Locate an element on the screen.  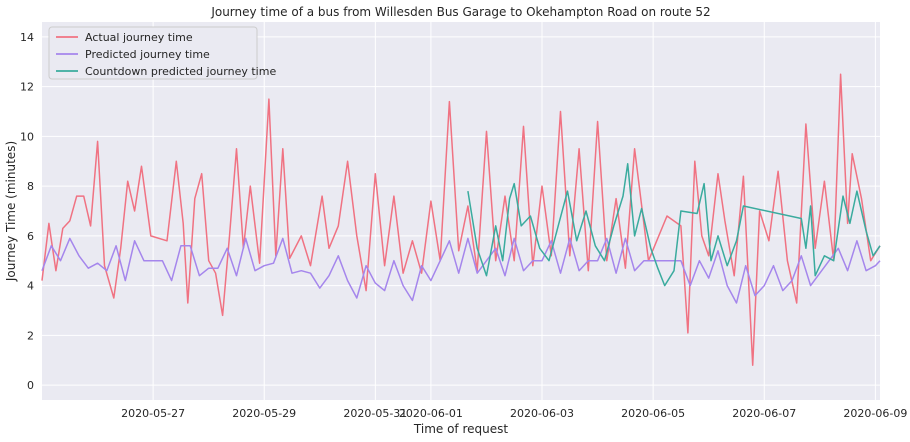
x-tick-label: 2020-06-01 is located at coordinates (431, 413).